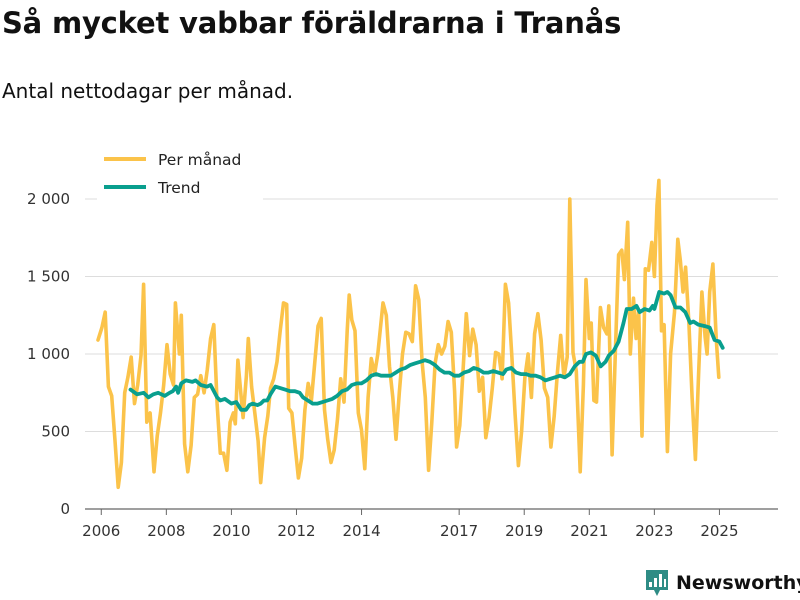 The width and height of the screenshot is (800, 600). I want to click on newsworthy-logo: Newsworthy, so click(722, 583).